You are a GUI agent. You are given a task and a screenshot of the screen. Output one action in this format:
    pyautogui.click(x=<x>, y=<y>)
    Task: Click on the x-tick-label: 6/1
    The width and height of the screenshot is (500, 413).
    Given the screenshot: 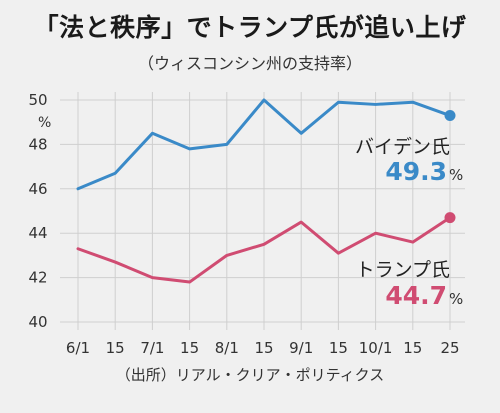 What is the action you would take?
    pyautogui.click(x=78, y=348)
    